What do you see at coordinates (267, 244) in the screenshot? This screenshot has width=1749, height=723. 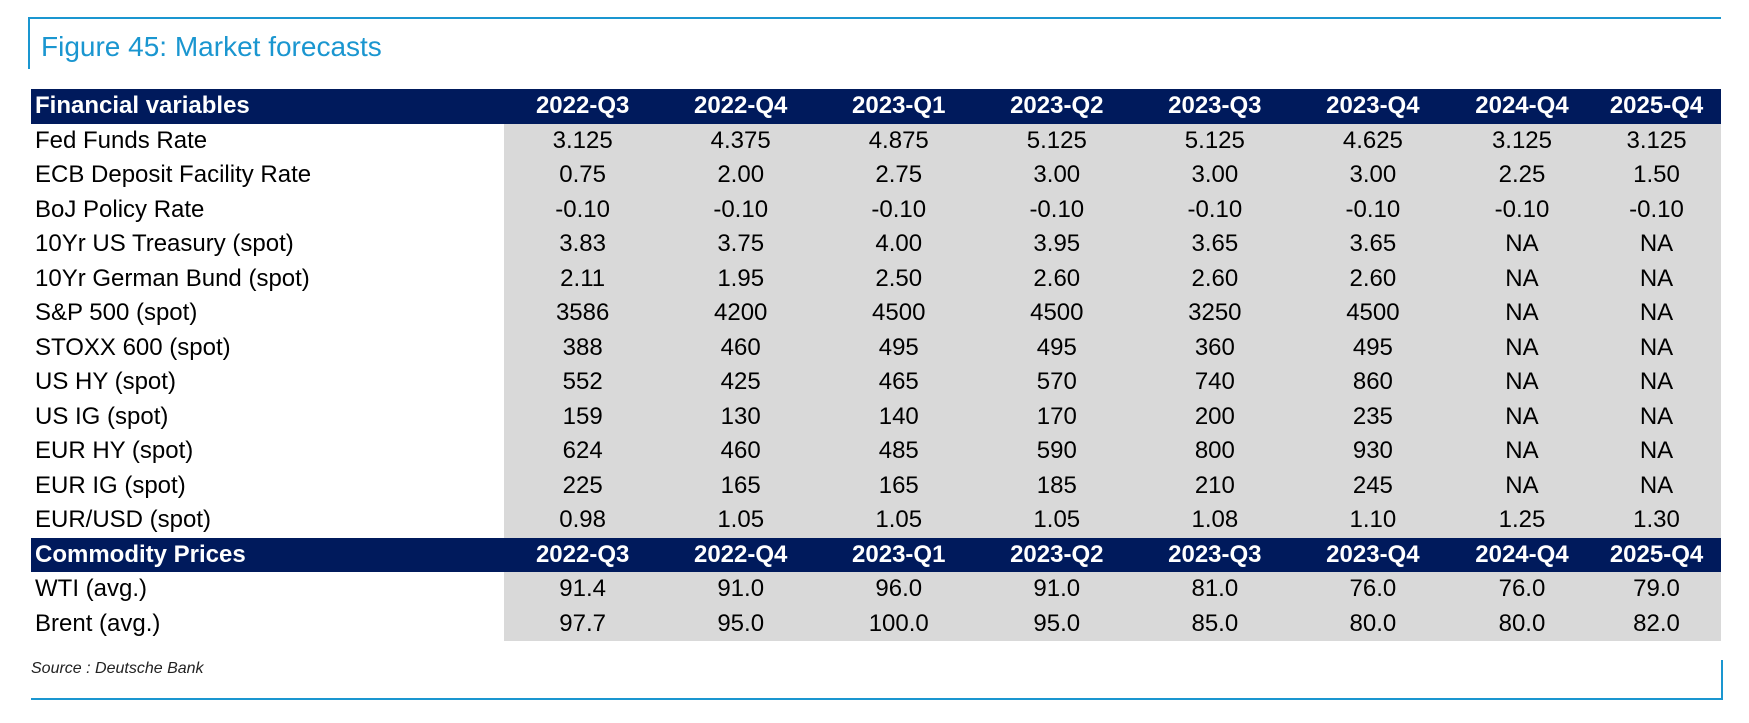 I see `row-label: 10Yr US Treasury (spot)` at bounding box center [267, 244].